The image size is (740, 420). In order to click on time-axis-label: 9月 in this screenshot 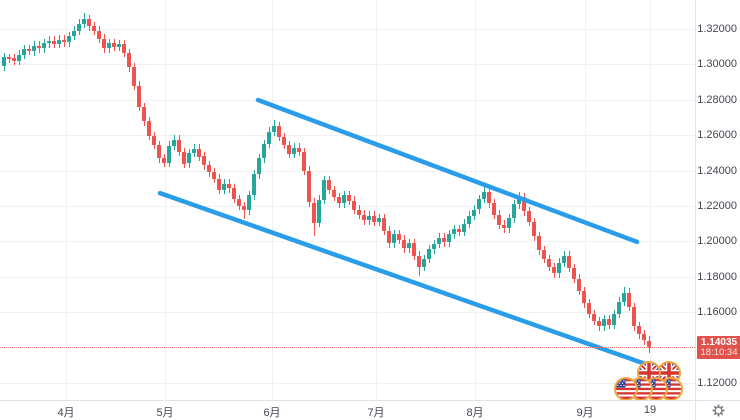, I will do `click(585, 413)`.